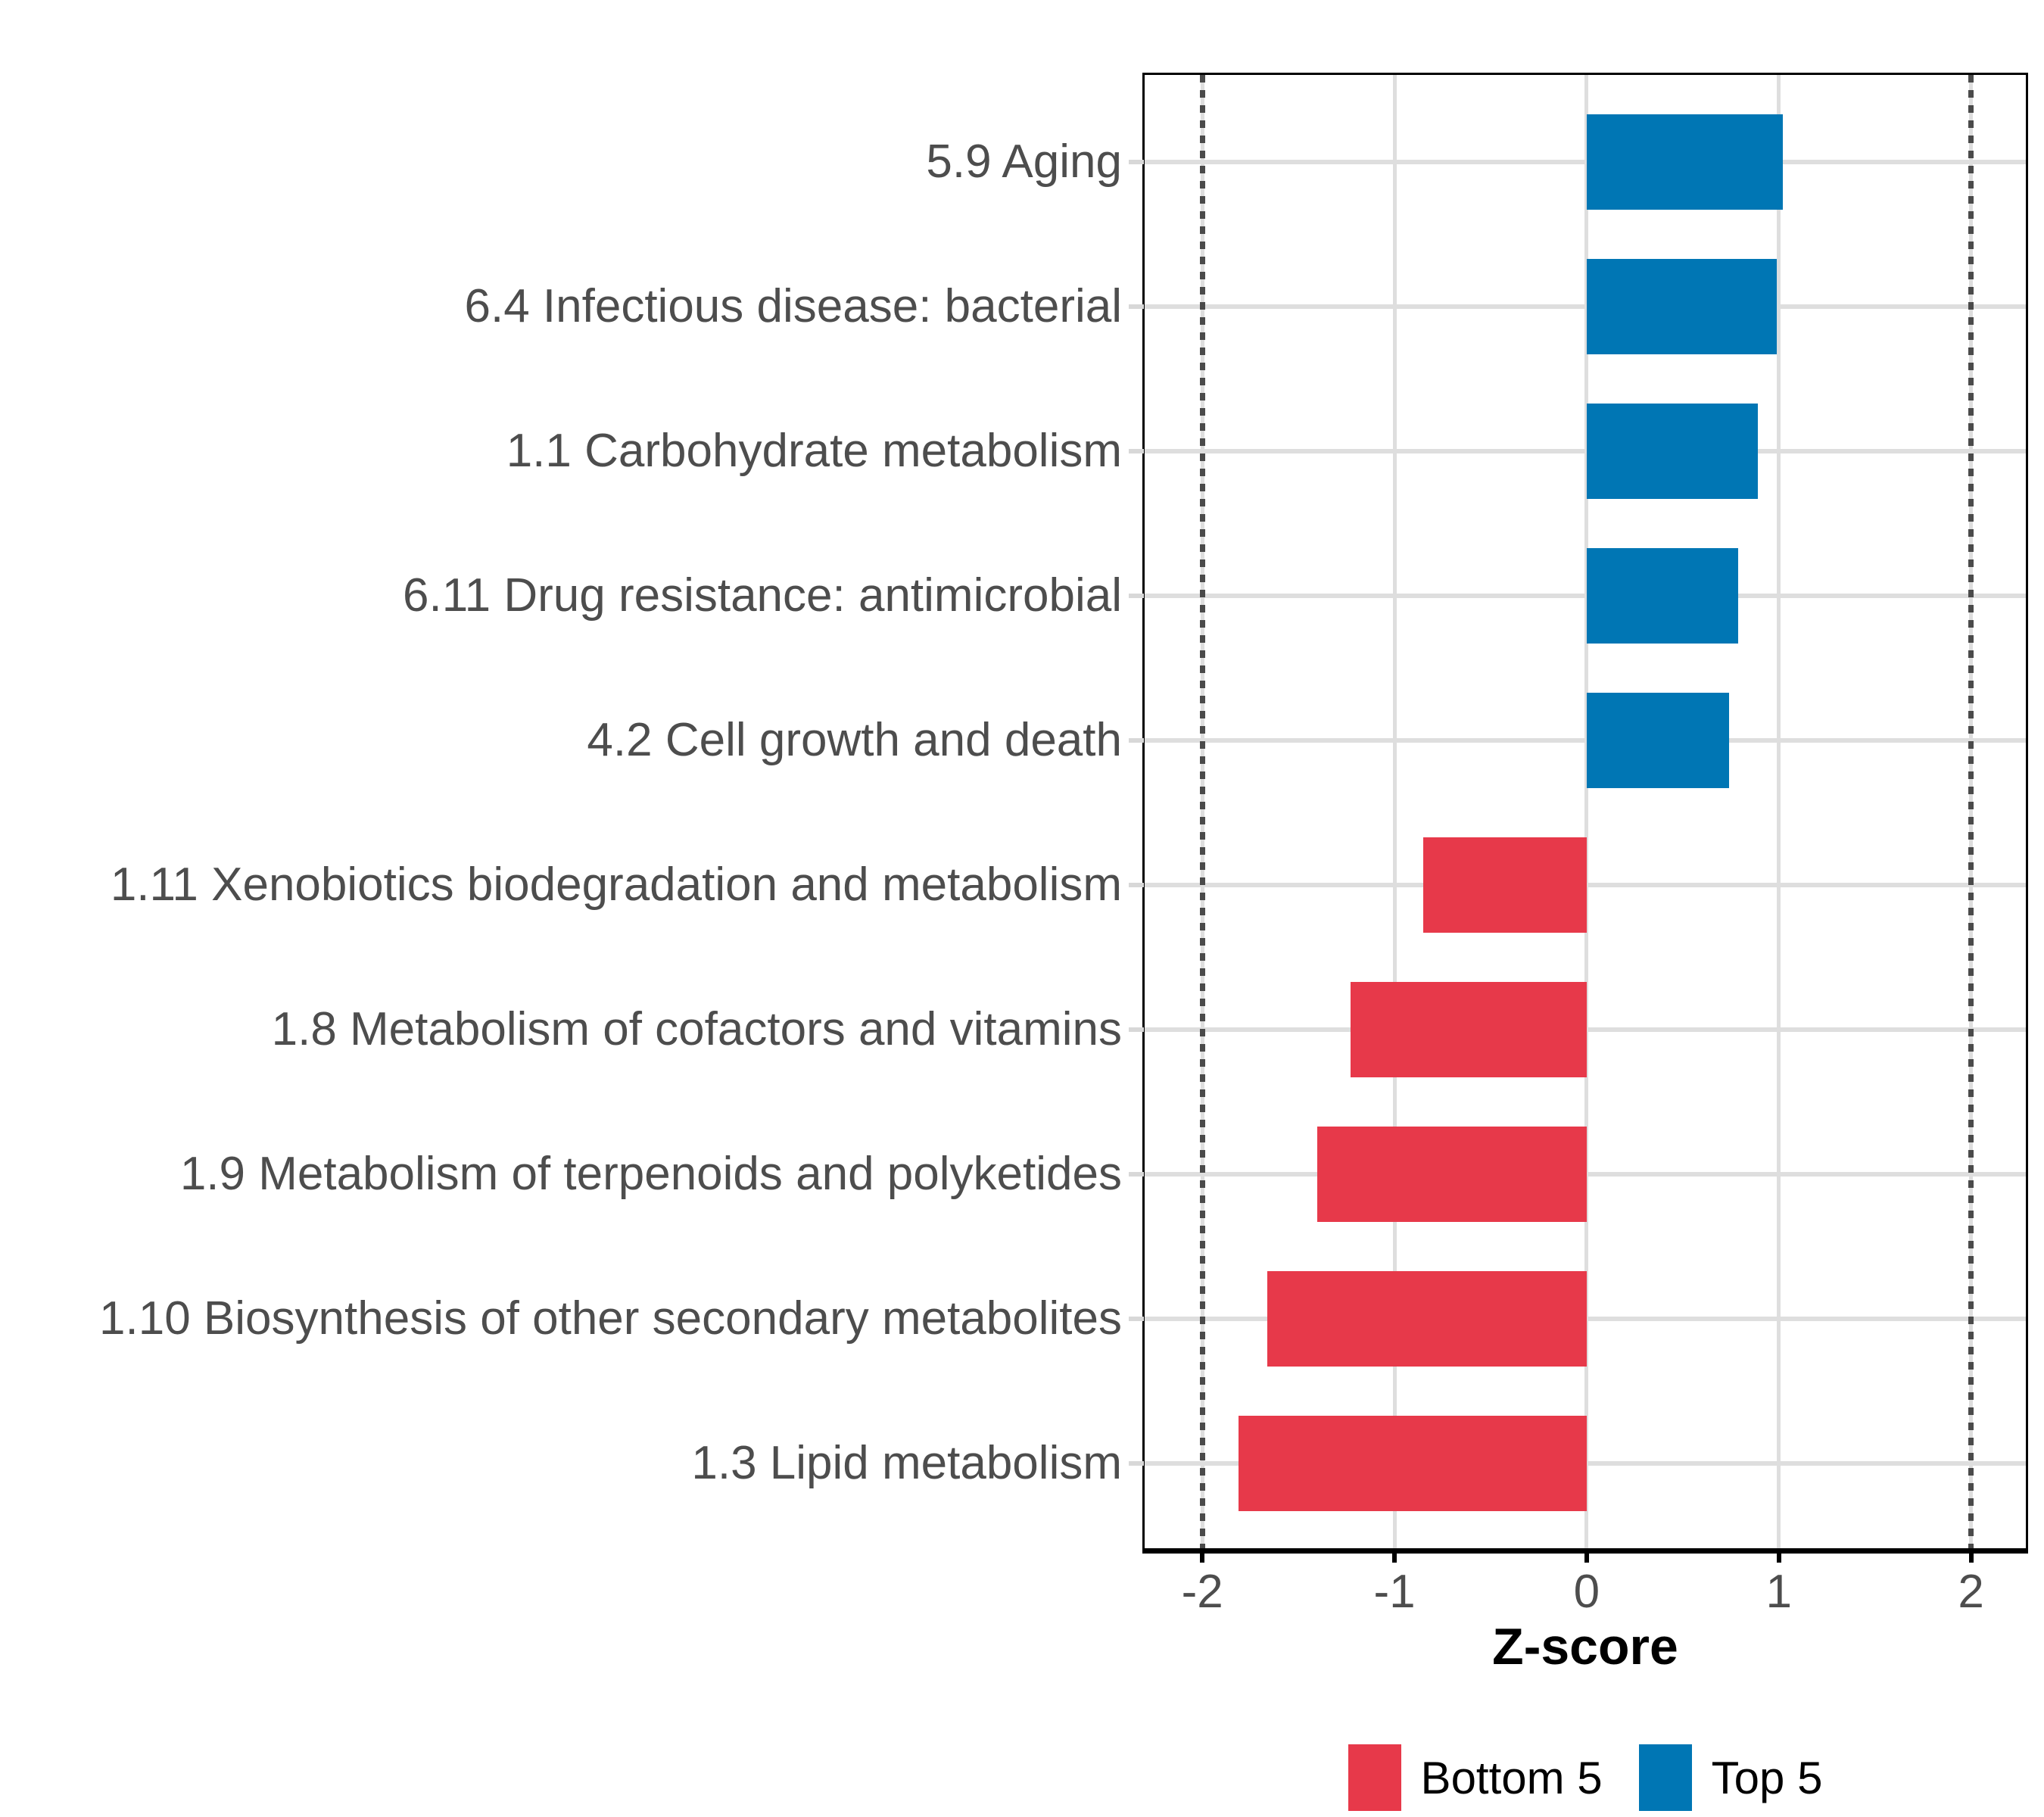  What do you see at coordinates (1374, 1777) in the screenshot?
I see `legend-swatch-bottom5` at bounding box center [1374, 1777].